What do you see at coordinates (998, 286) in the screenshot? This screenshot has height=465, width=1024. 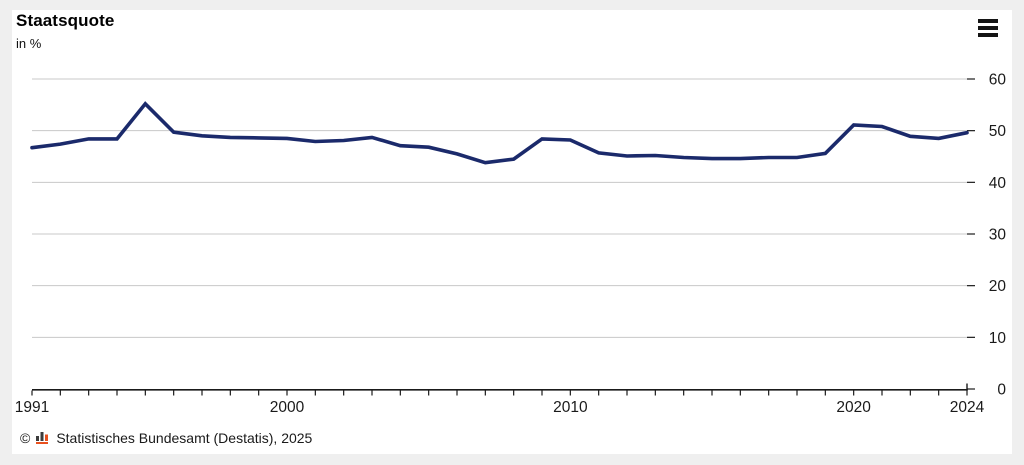 I see `y-tick-label-20: 20` at bounding box center [998, 286].